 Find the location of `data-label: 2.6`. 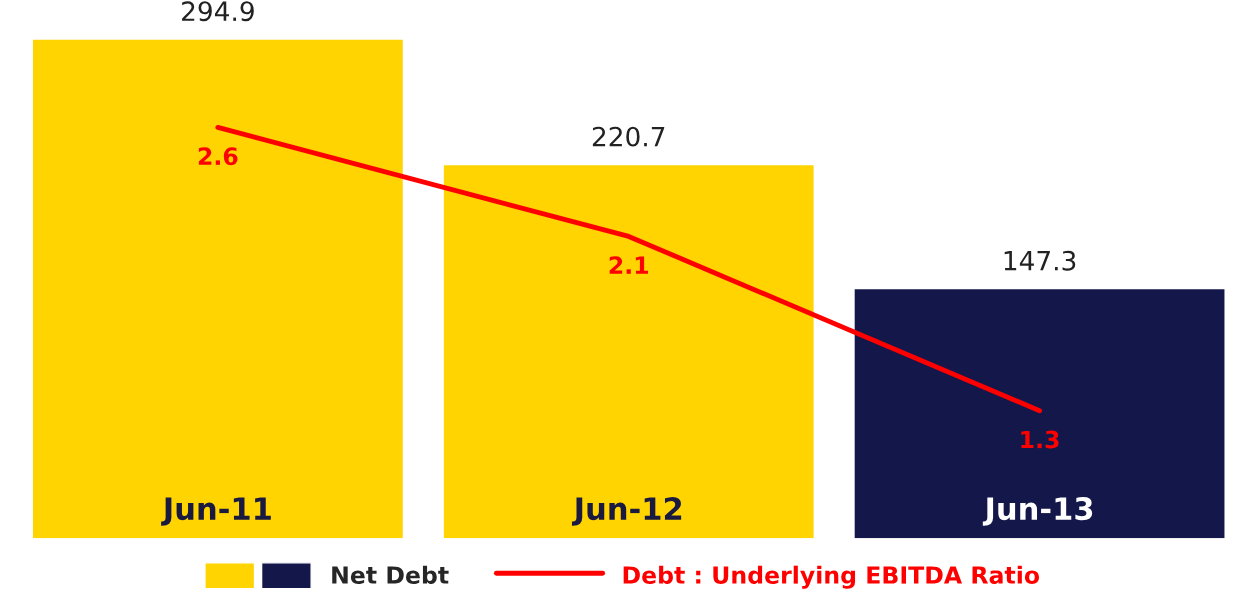

data-label: 2.6 is located at coordinates (218, 156).